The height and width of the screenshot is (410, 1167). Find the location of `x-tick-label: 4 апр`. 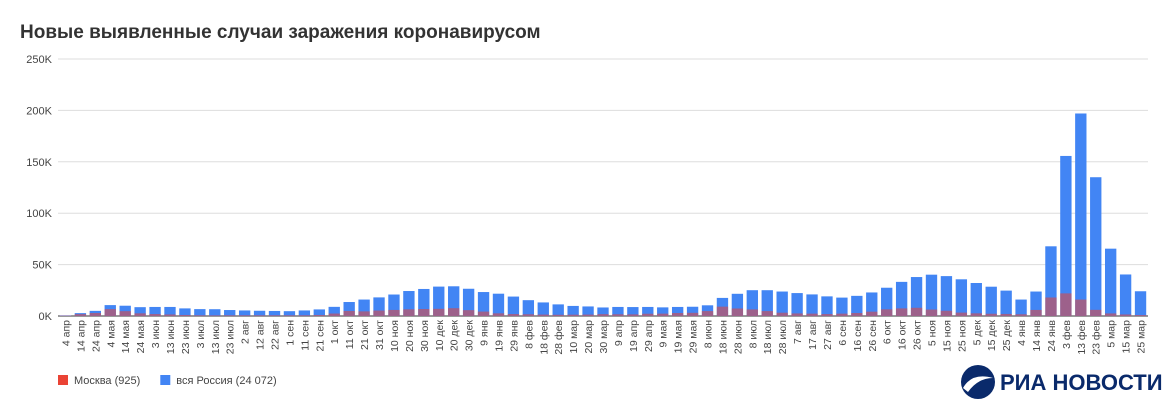

x-tick-label: 4 апр is located at coordinates (66, 333).